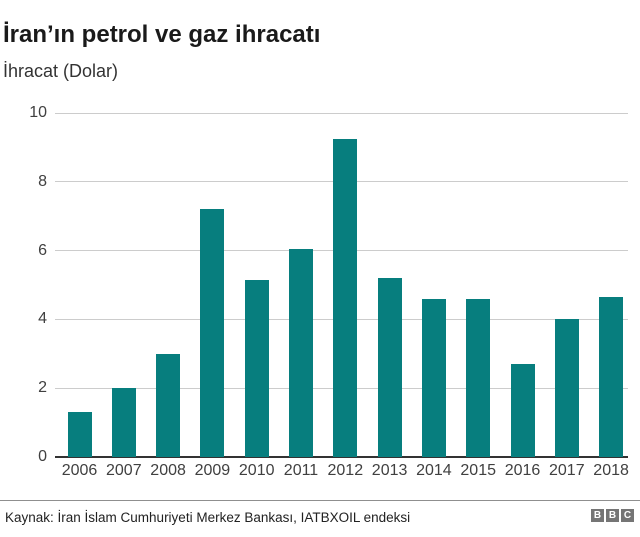  I want to click on y-tick-label-0: 0, so click(42, 456).